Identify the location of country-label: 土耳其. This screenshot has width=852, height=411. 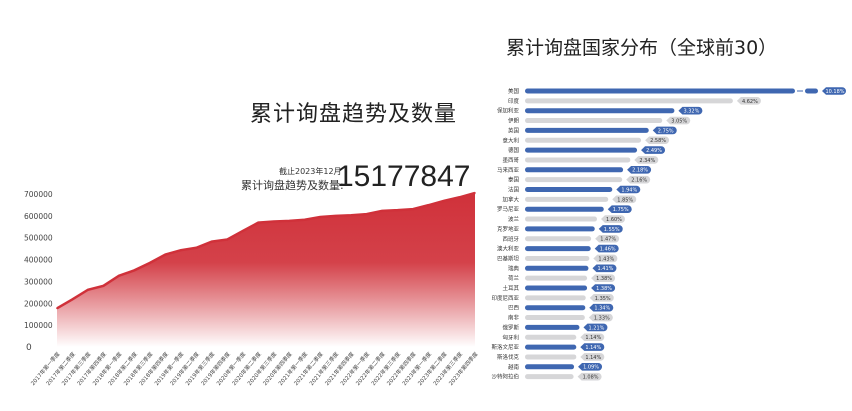
(510, 288).